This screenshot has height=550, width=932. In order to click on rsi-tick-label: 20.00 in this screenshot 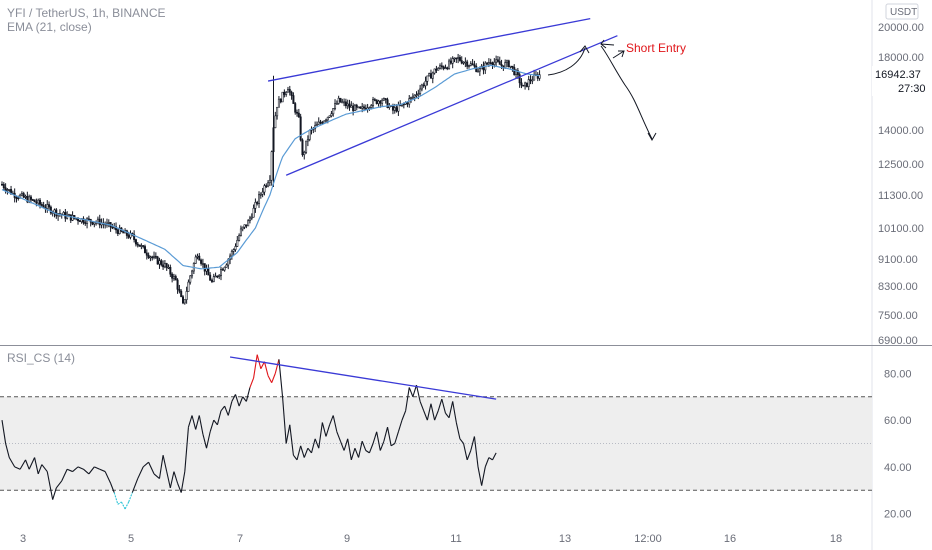, I will do `click(898, 515)`.